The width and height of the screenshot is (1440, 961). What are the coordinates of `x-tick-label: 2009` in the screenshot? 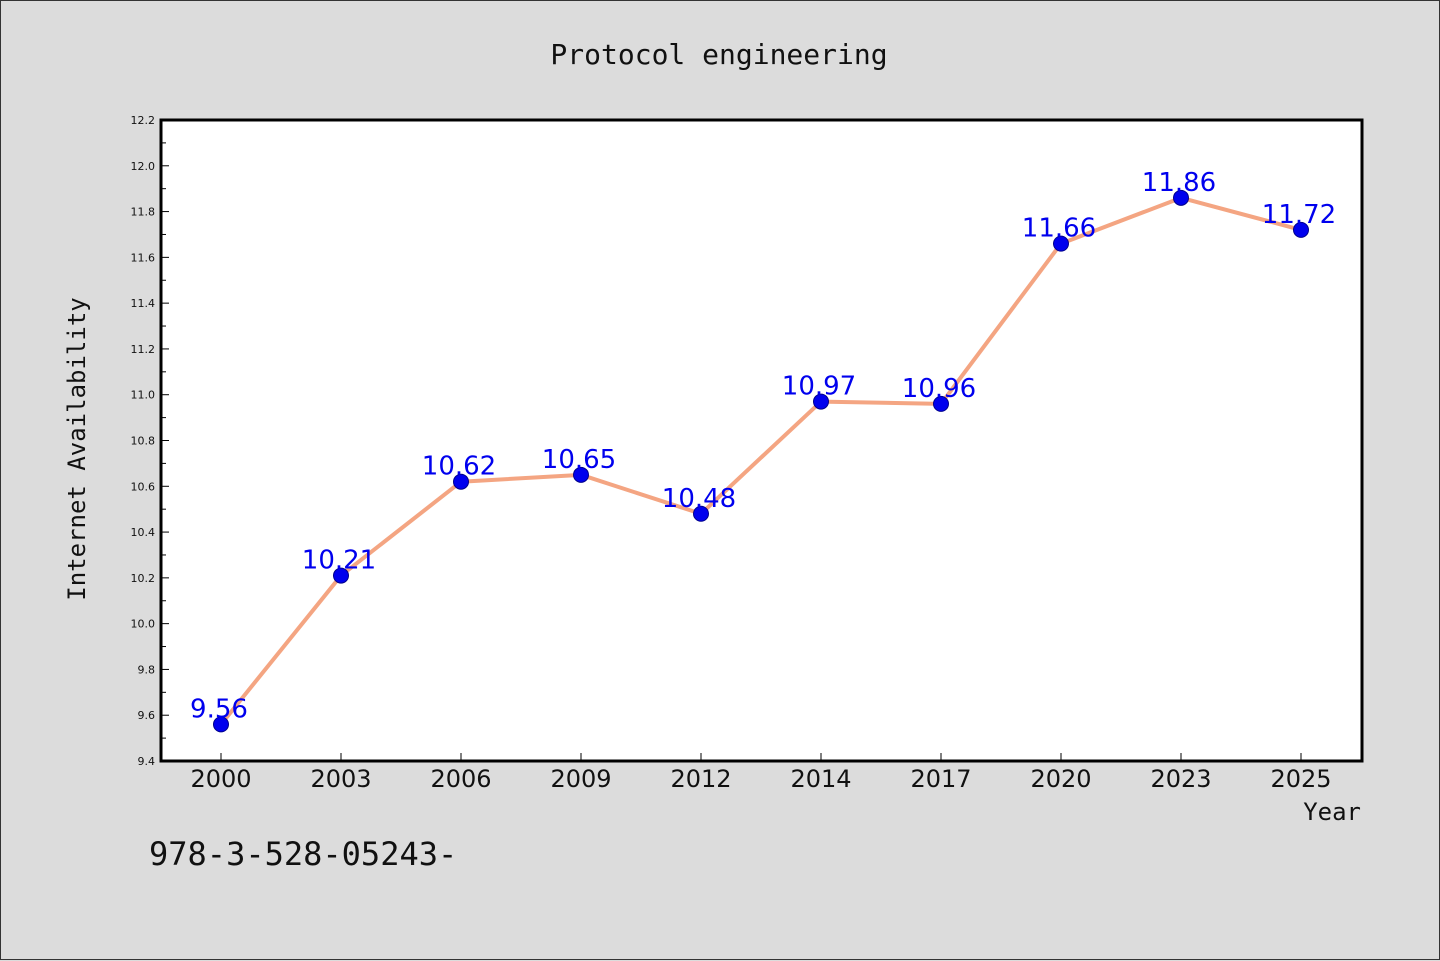 It's located at (580, 779).